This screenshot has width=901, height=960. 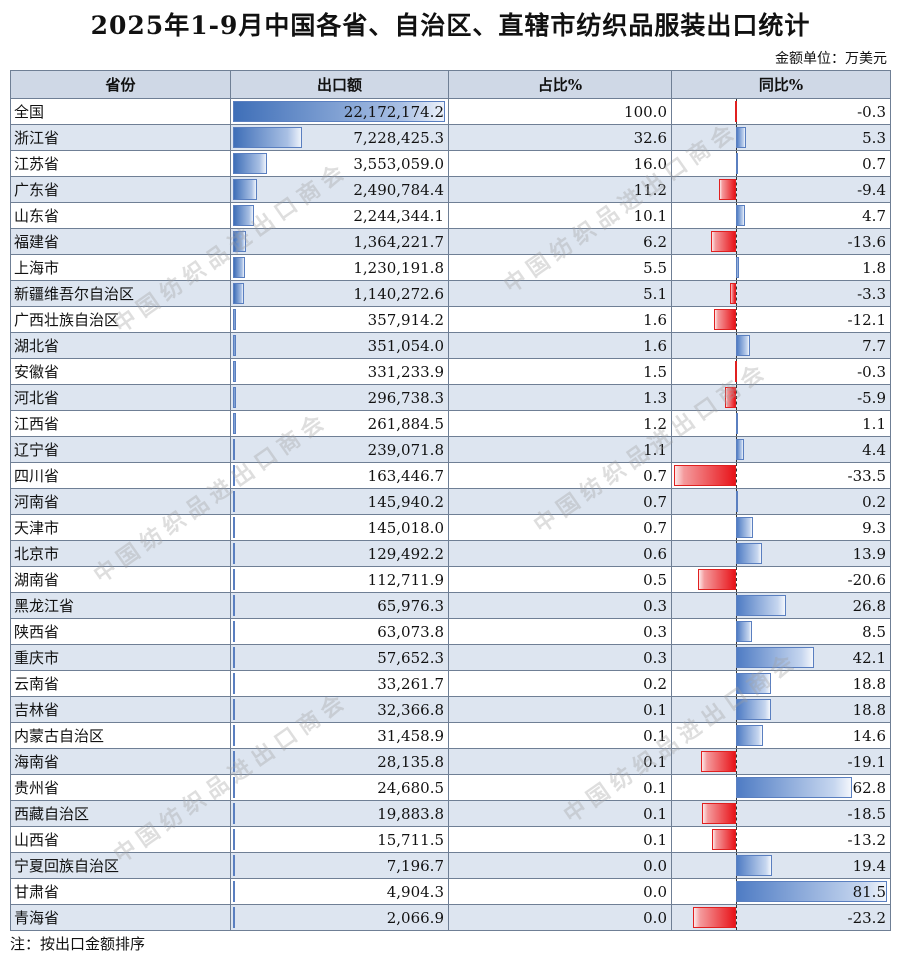 What do you see at coordinates (869, 891) in the screenshot?
I see `yoy-value: 81.5` at bounding box center [869, 891].